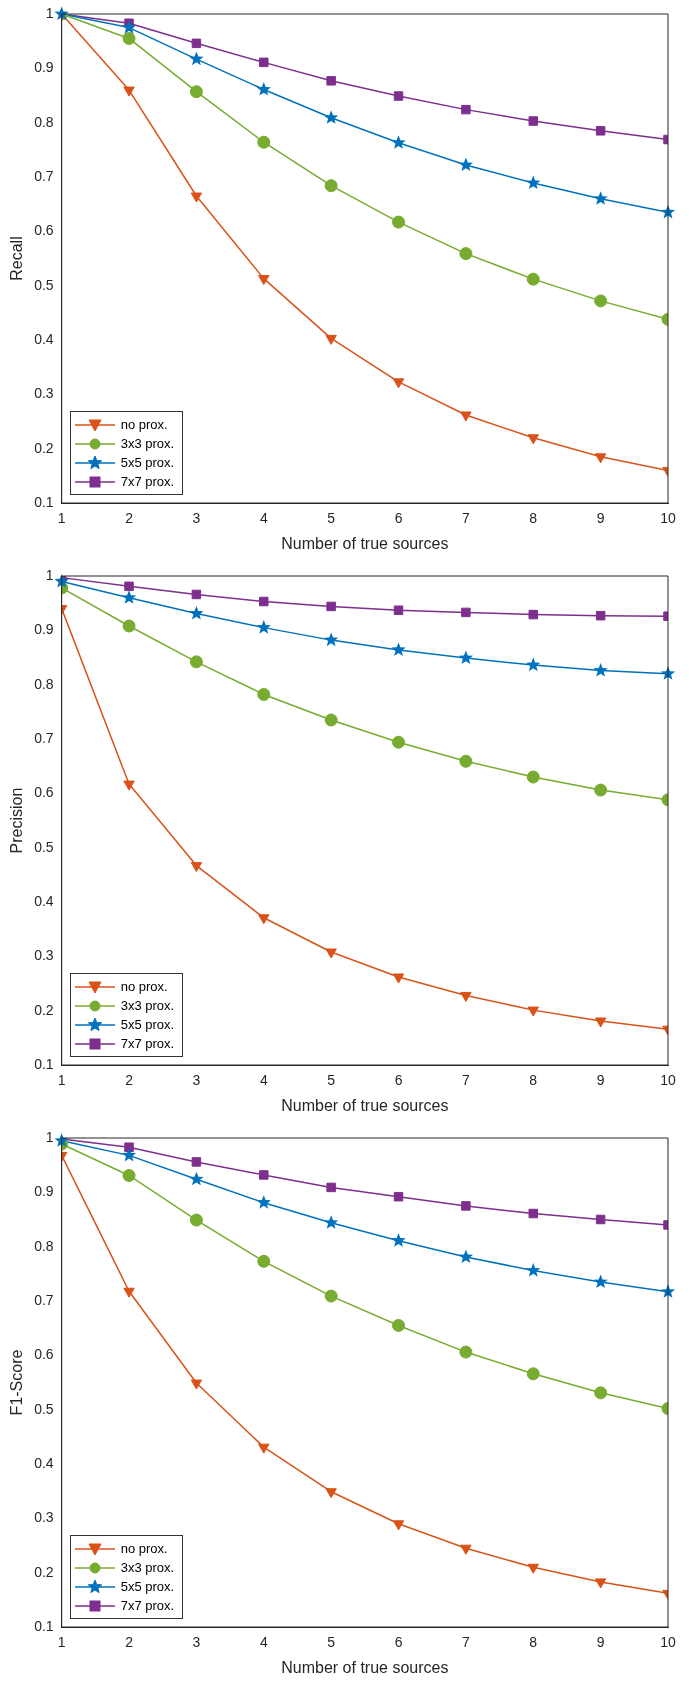 This screenshot has width=690, height=1688. Describe the element at coordinates (17, 820) in the screenshot. I see `y-axis-title: Precision` at that location.